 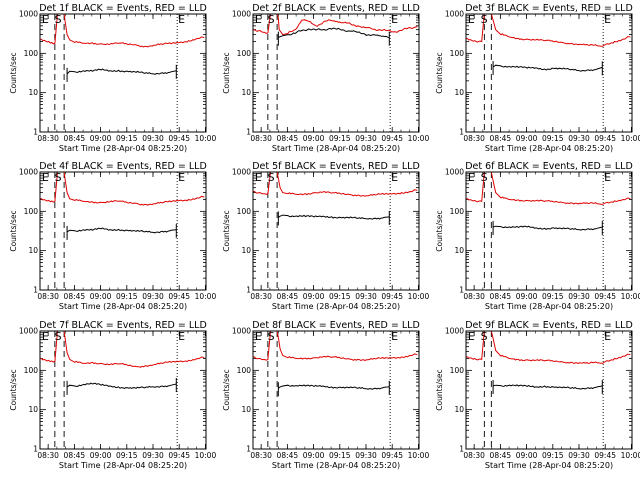 I want to click on panel-title: Det 6f BLACK = Events, RED = LLD, so click(x=549, y=166).